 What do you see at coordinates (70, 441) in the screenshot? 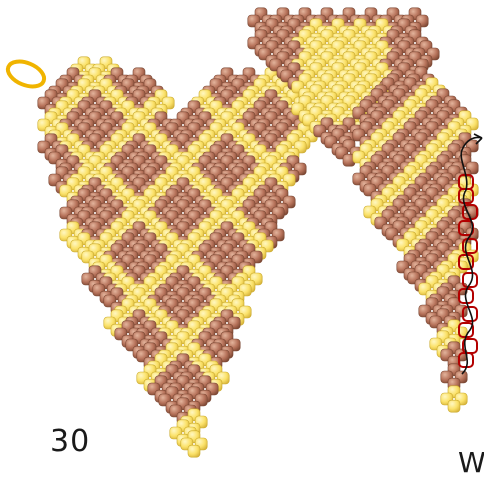
I see `step-number-label: 30` at bounding box center [70, 441].